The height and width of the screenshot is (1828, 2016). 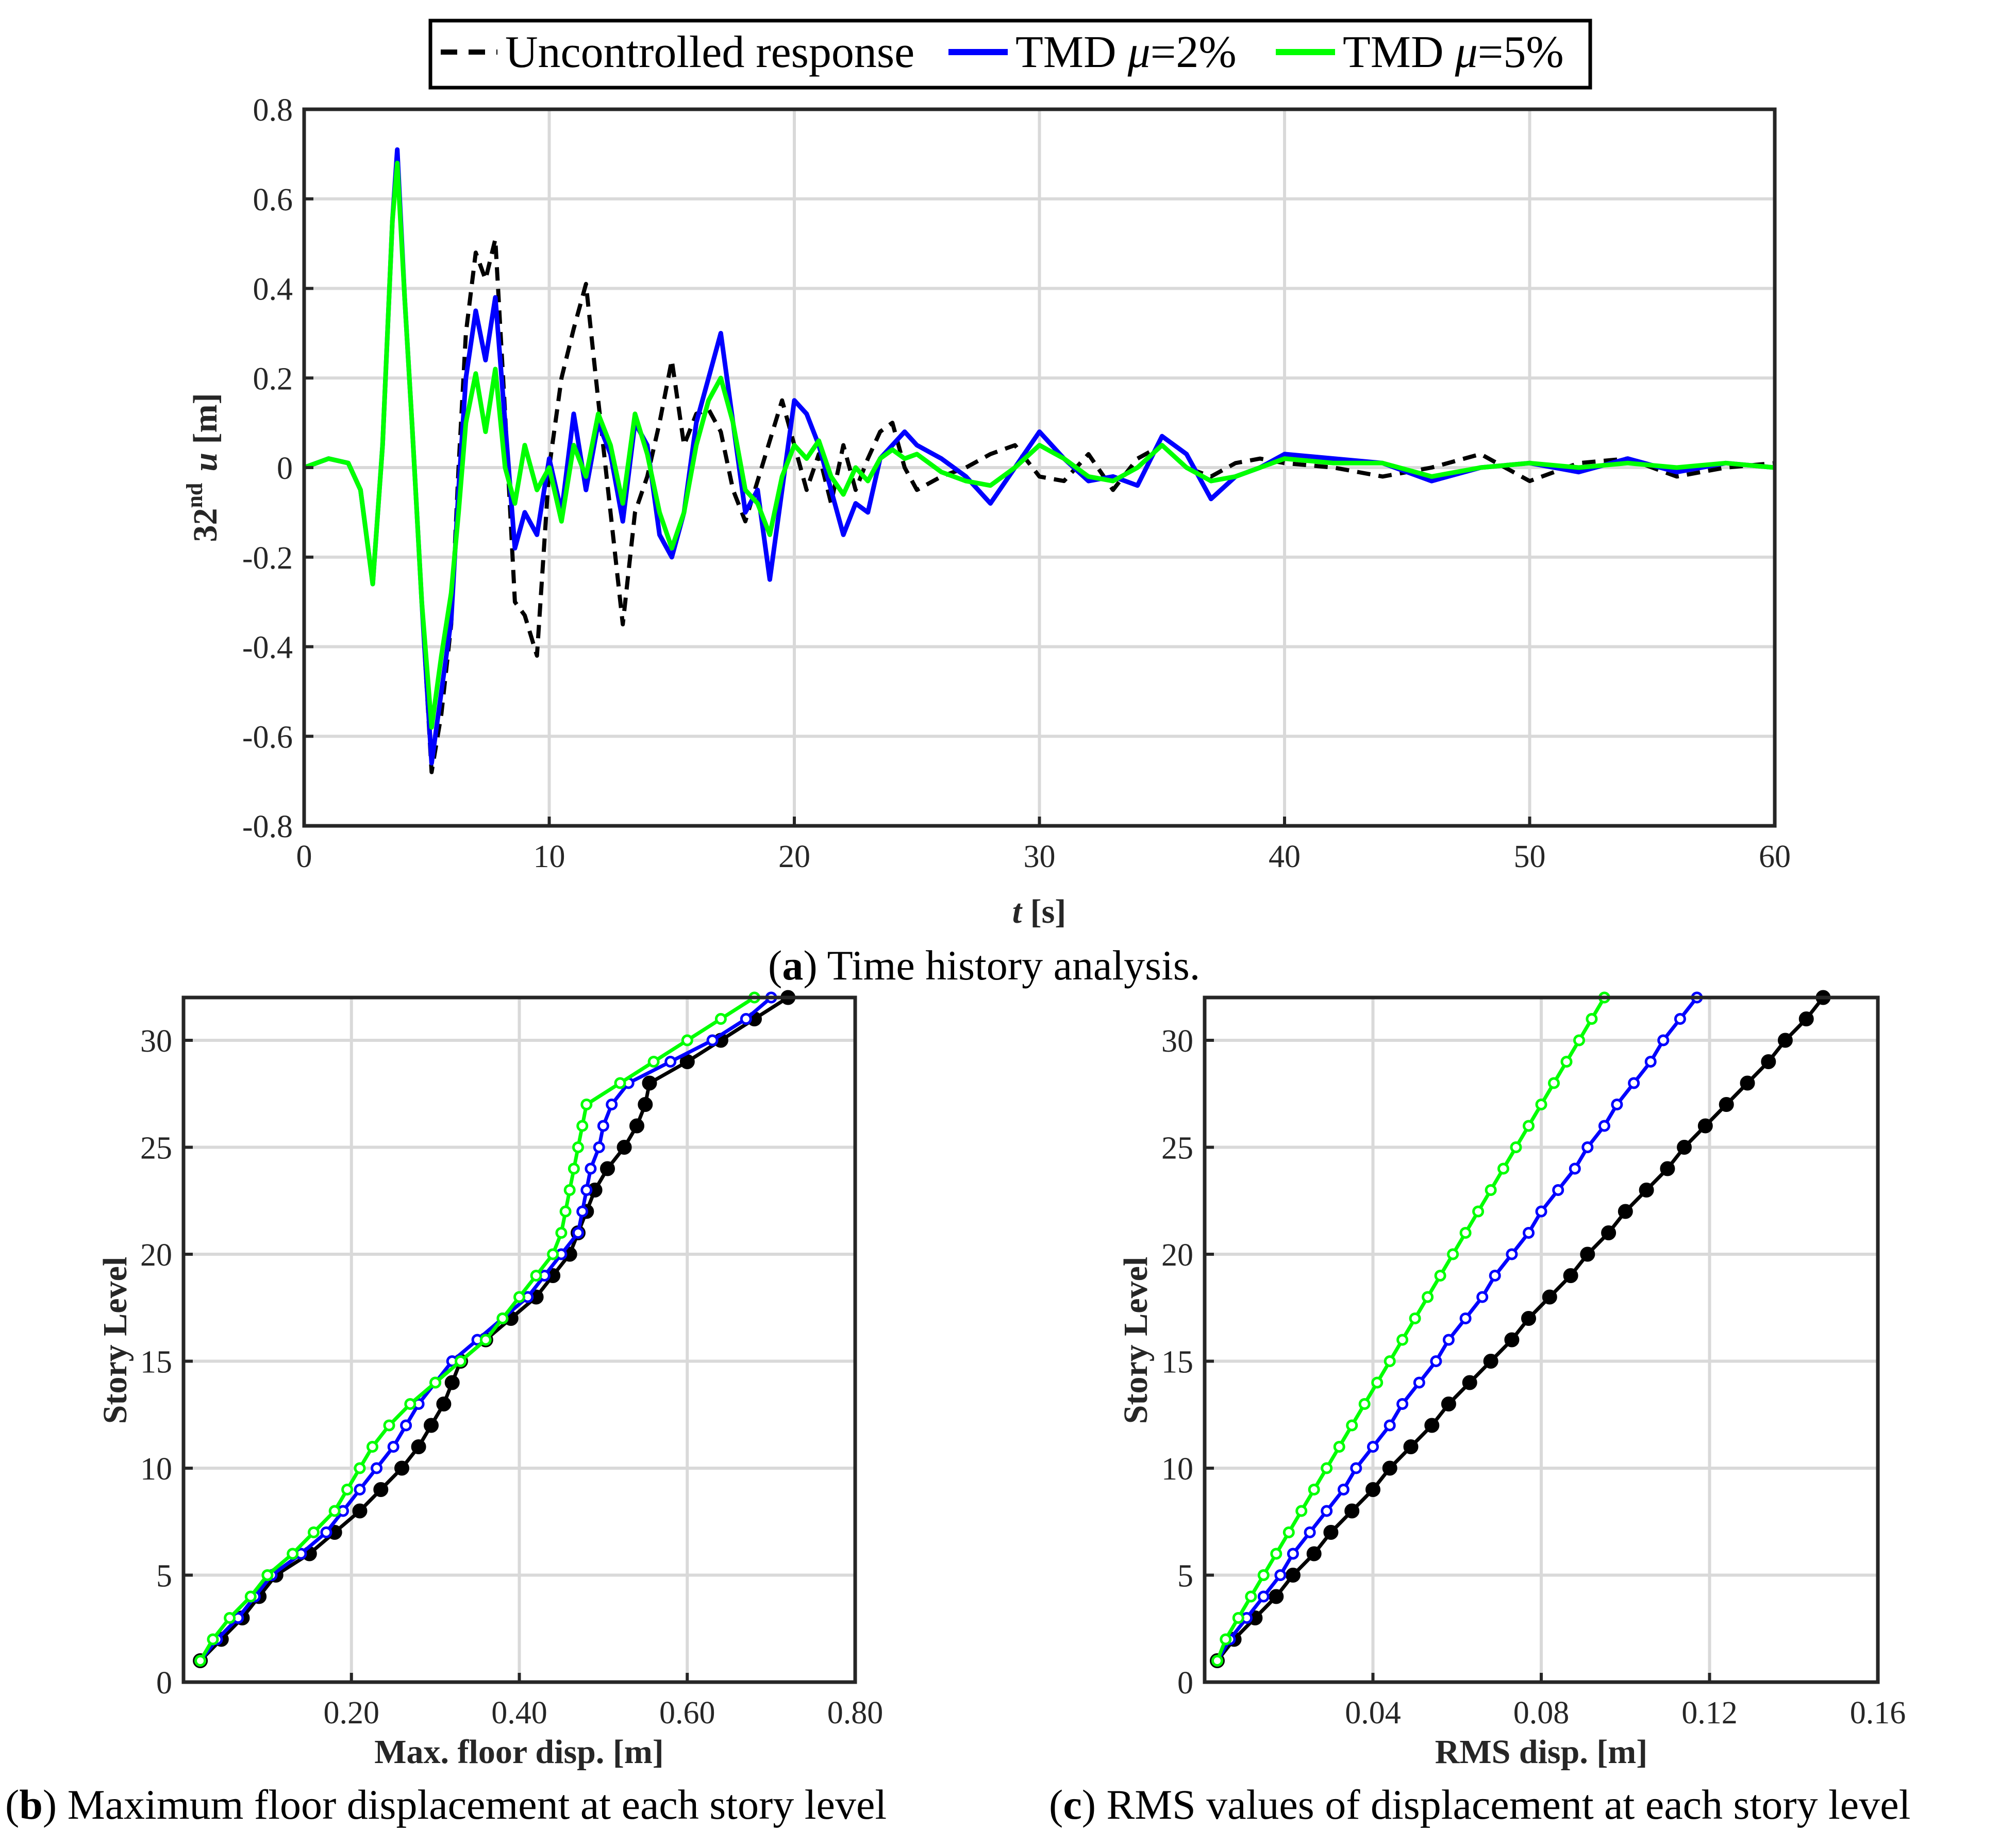 What do you see at coordinates (156, 1469) in the screenshot?
I see `chart-b-ytick-label: 10` at bounding box center [156, 1469].